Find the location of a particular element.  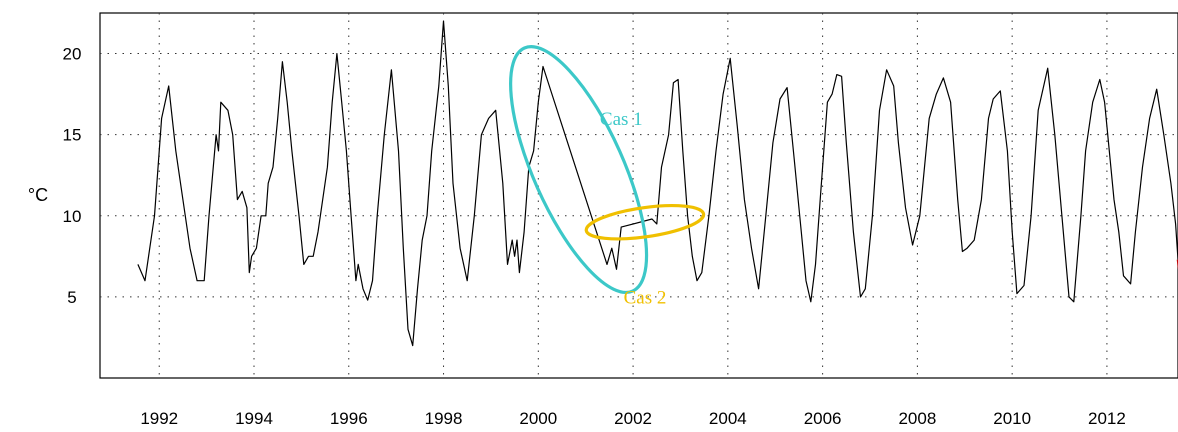

x-tick-label: 1996 is located at coordinates (349, 418).